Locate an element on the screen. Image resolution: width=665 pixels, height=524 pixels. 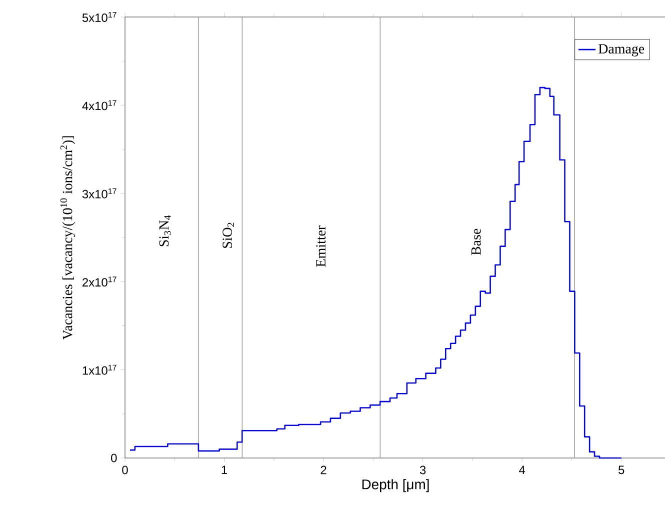
x-tick-label: 0 is located at coordinates (125, 470).